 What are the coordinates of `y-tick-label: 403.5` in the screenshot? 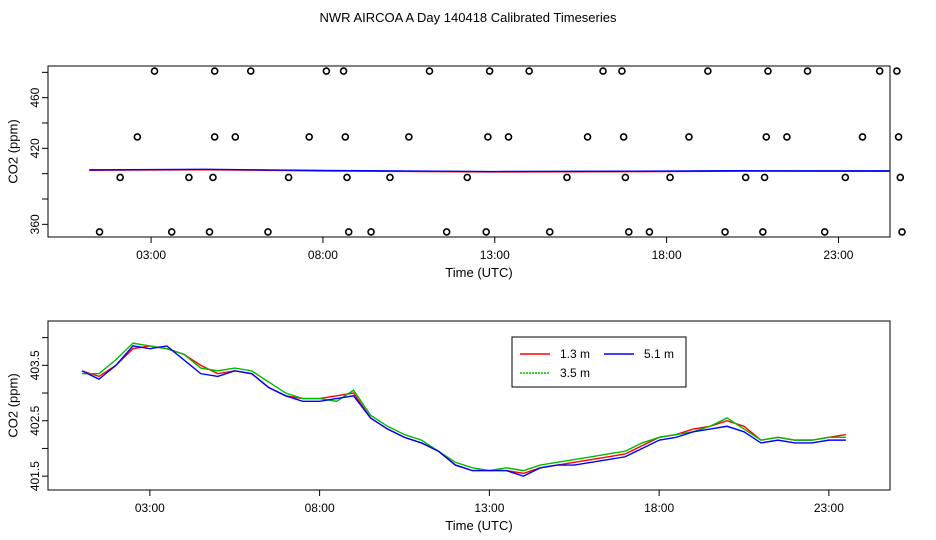 It's located at (35, 365).